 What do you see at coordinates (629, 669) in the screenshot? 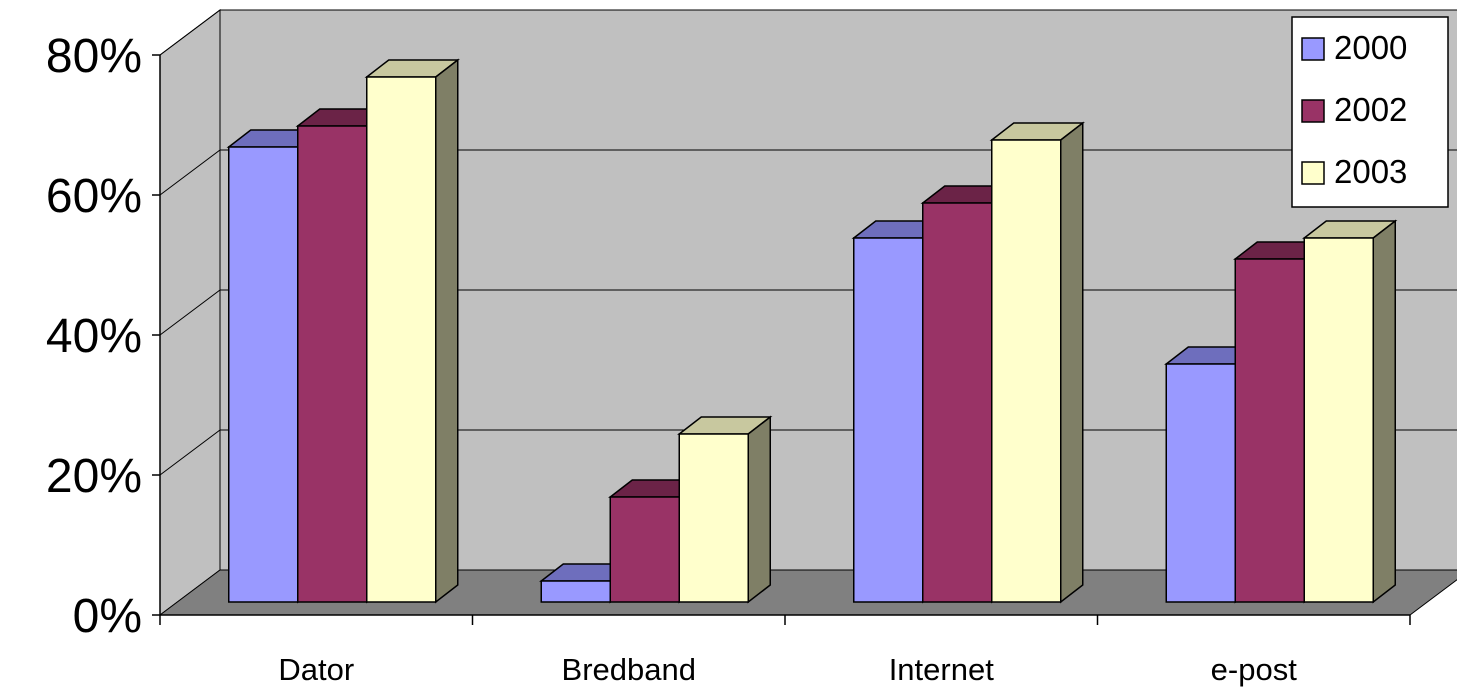
I see `x-tick-label: Bredband` at bounding box center [629, 669].